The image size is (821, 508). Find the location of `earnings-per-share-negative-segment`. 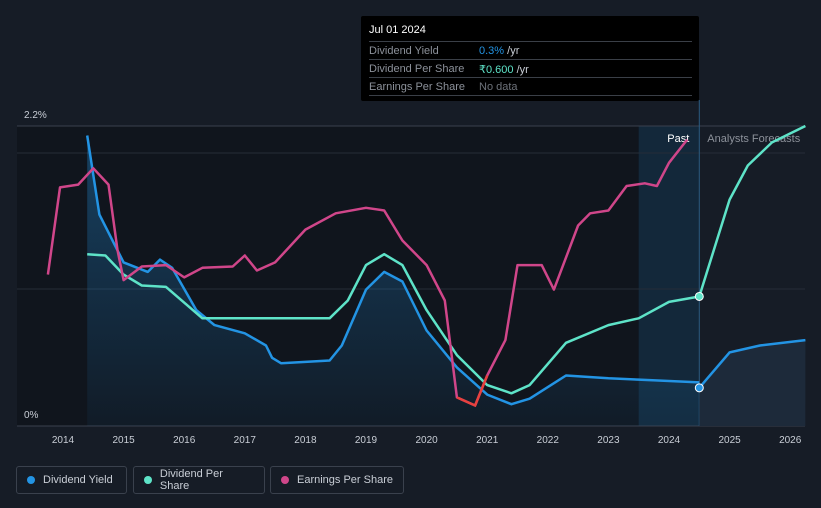

earnings-per-share-negative-segment is located at coordinates (472, 391).